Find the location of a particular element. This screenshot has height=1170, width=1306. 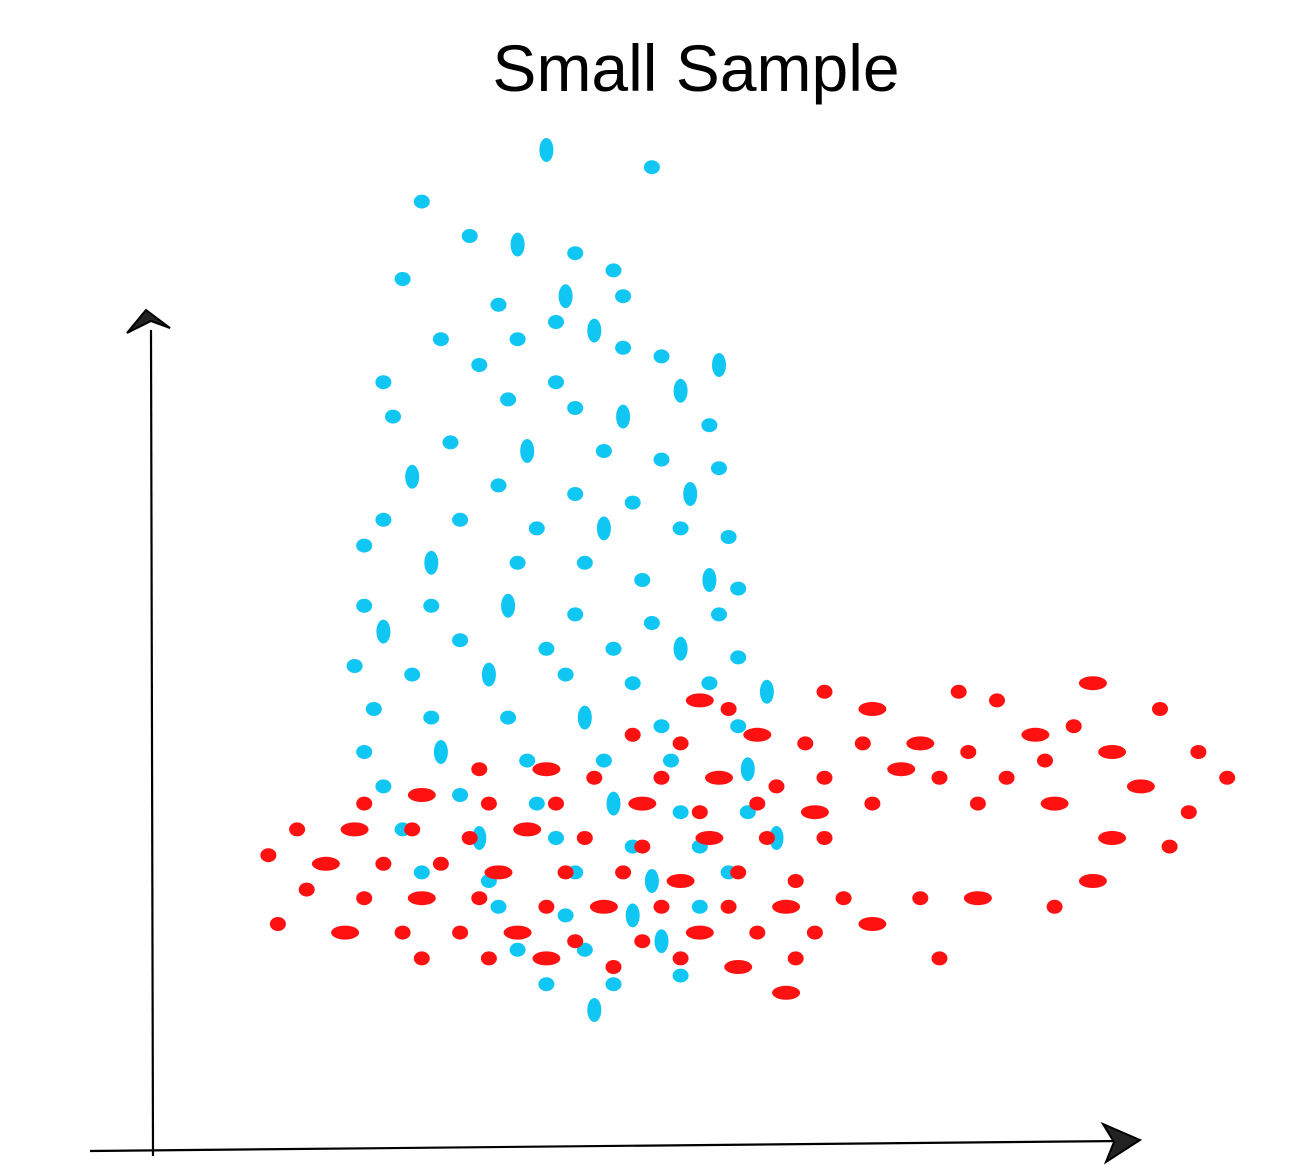

y-axis is located at coordinates (148, 732).